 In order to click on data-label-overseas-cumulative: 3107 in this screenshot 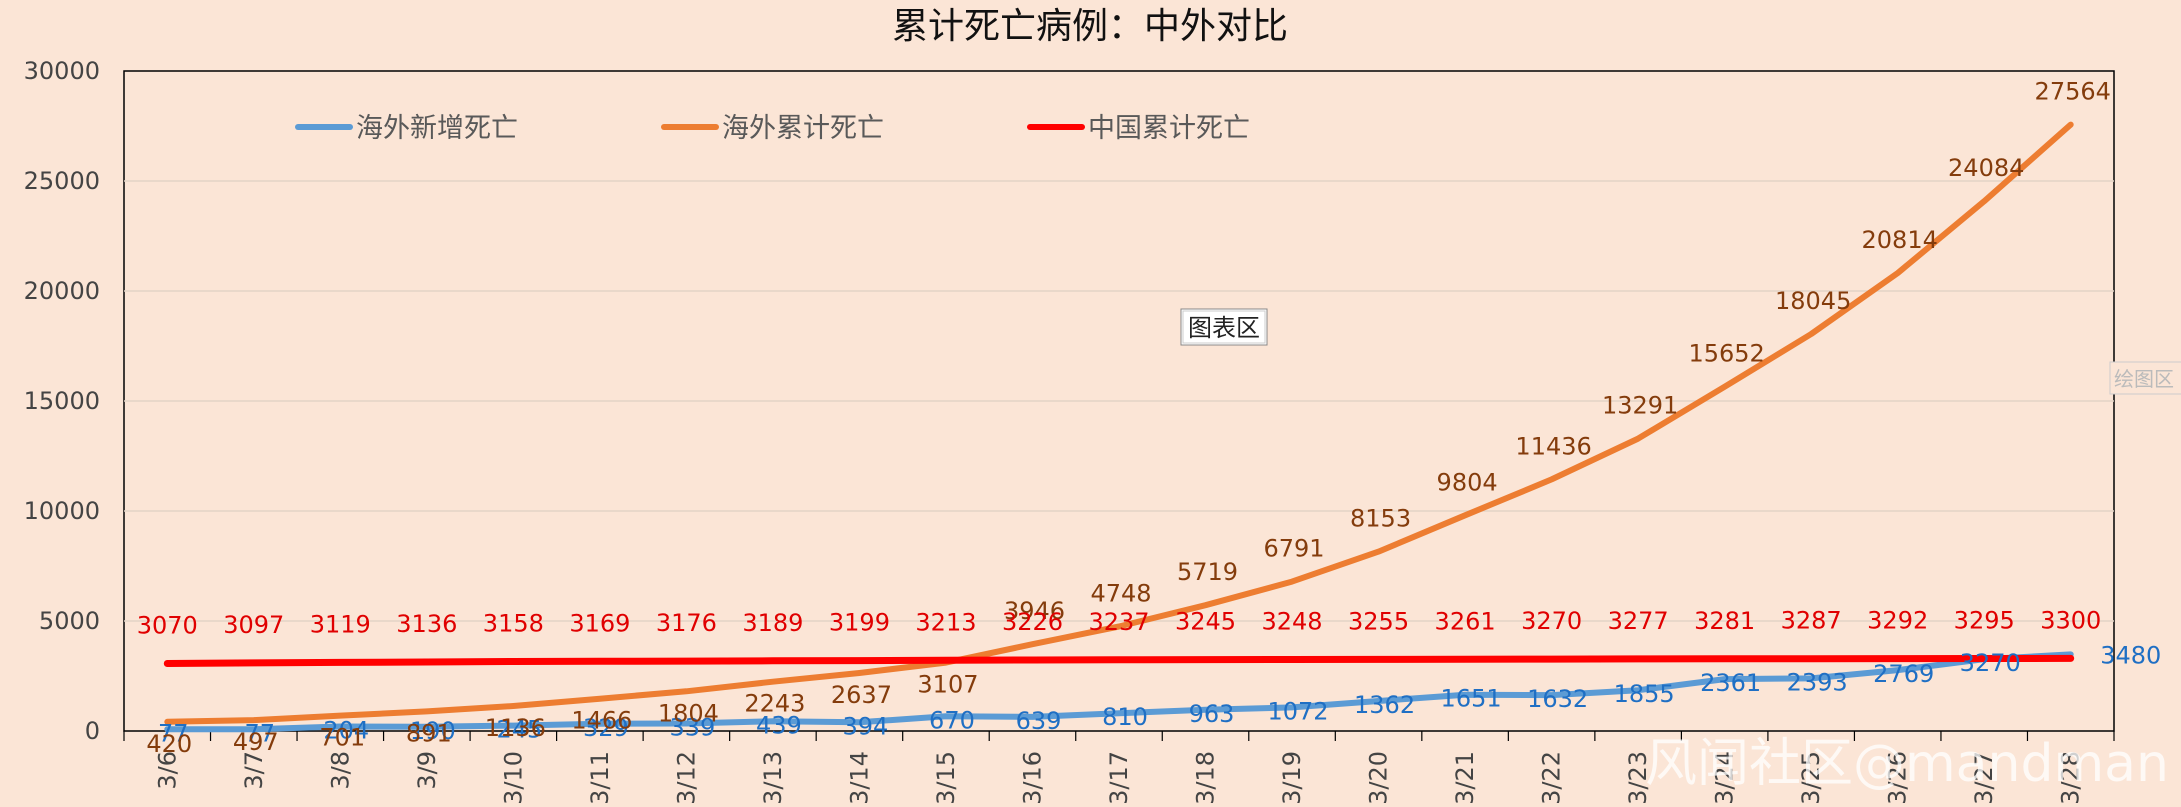, I will do `click(947, 685)`.